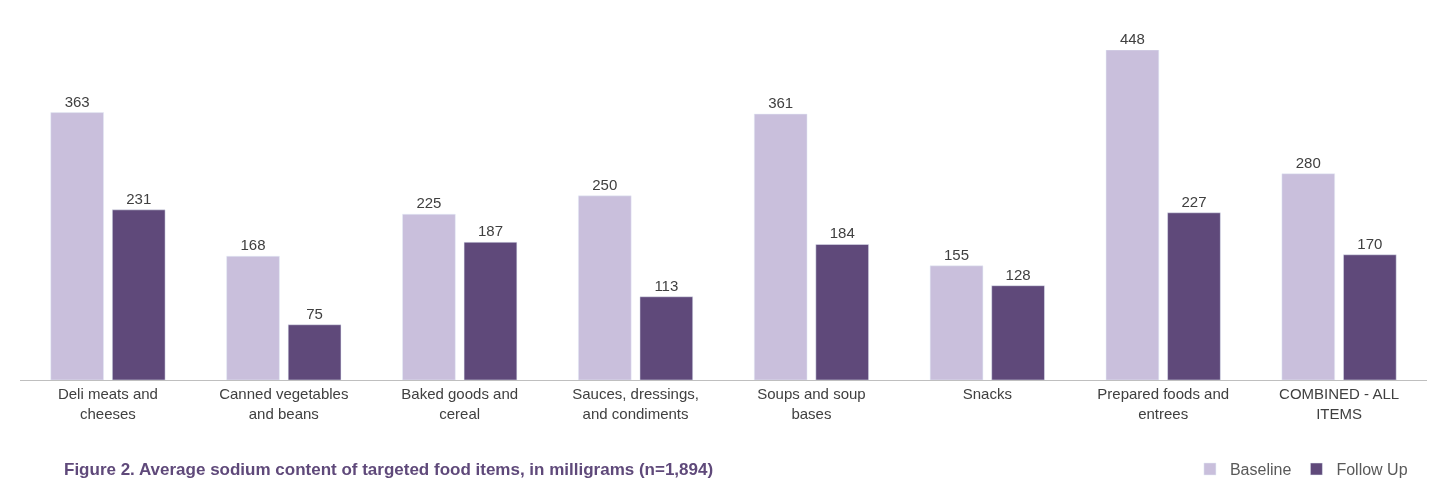 The width and height of the screenshot is (1447, 500). What do you see at coordinates (314, 313) in the screenshot?
I see `data-label: 75` at bounding box center [314, 313].